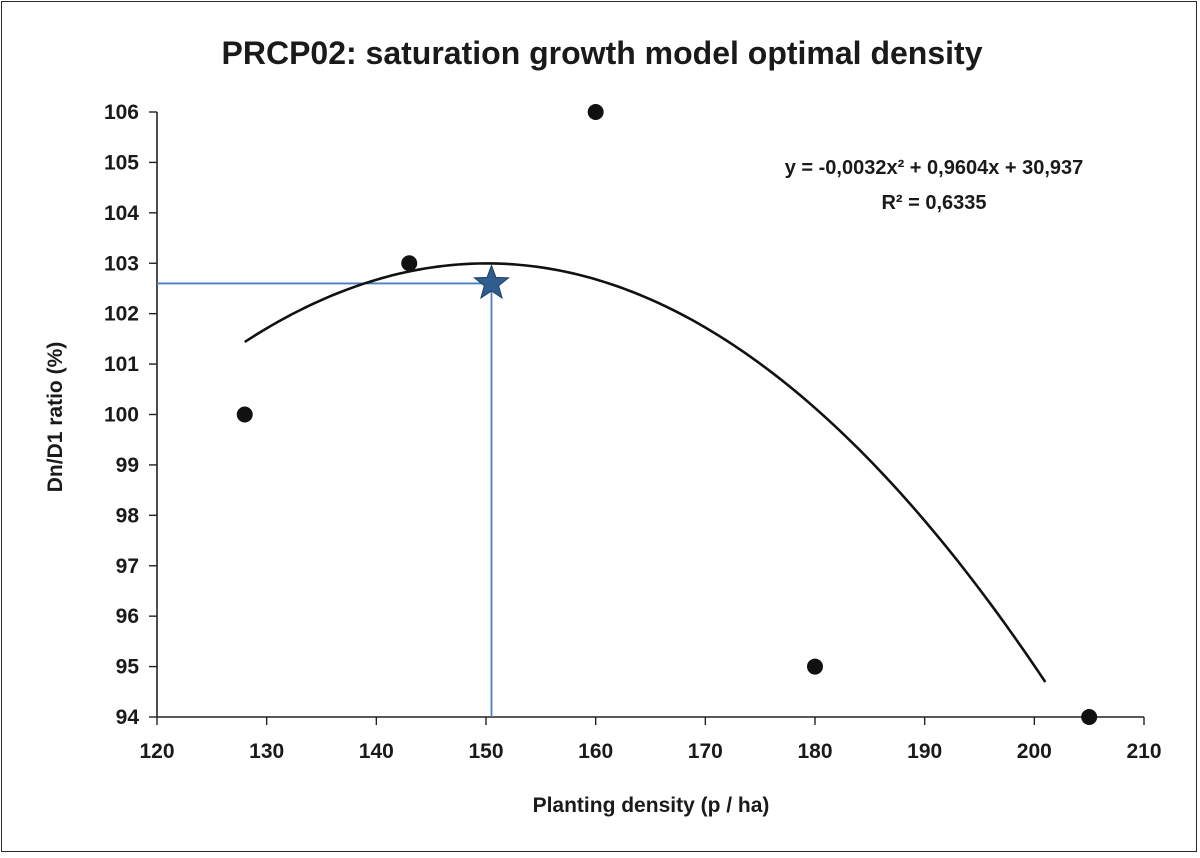 The width and height of the screenshot is (1200, 858). What do you see at coordinates (924, 751) in the screenshot?
I see `x-tick-label: 190` at bounding box center [924, 751].